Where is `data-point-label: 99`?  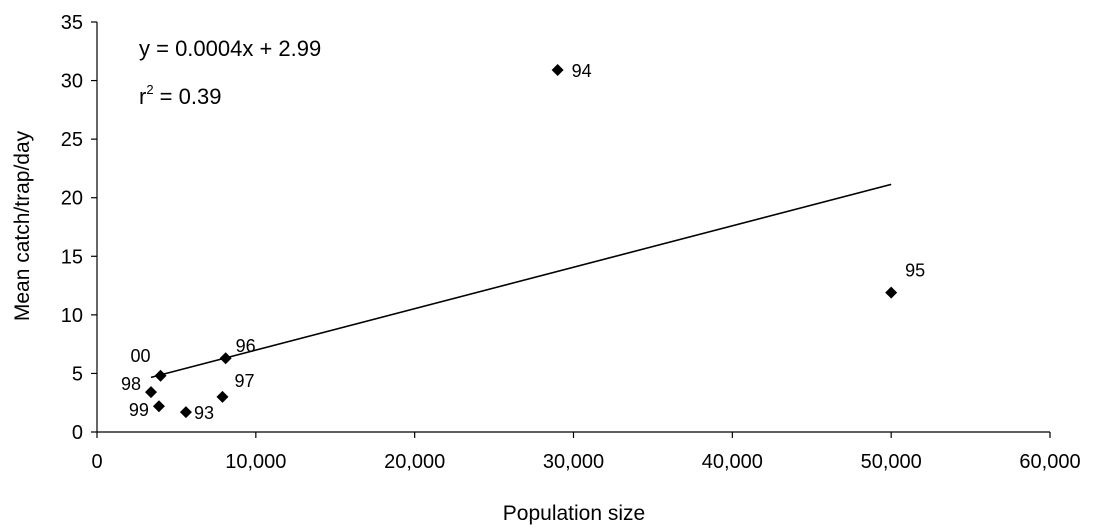 data-point-label: 99 is located at coordinates (139, 410).